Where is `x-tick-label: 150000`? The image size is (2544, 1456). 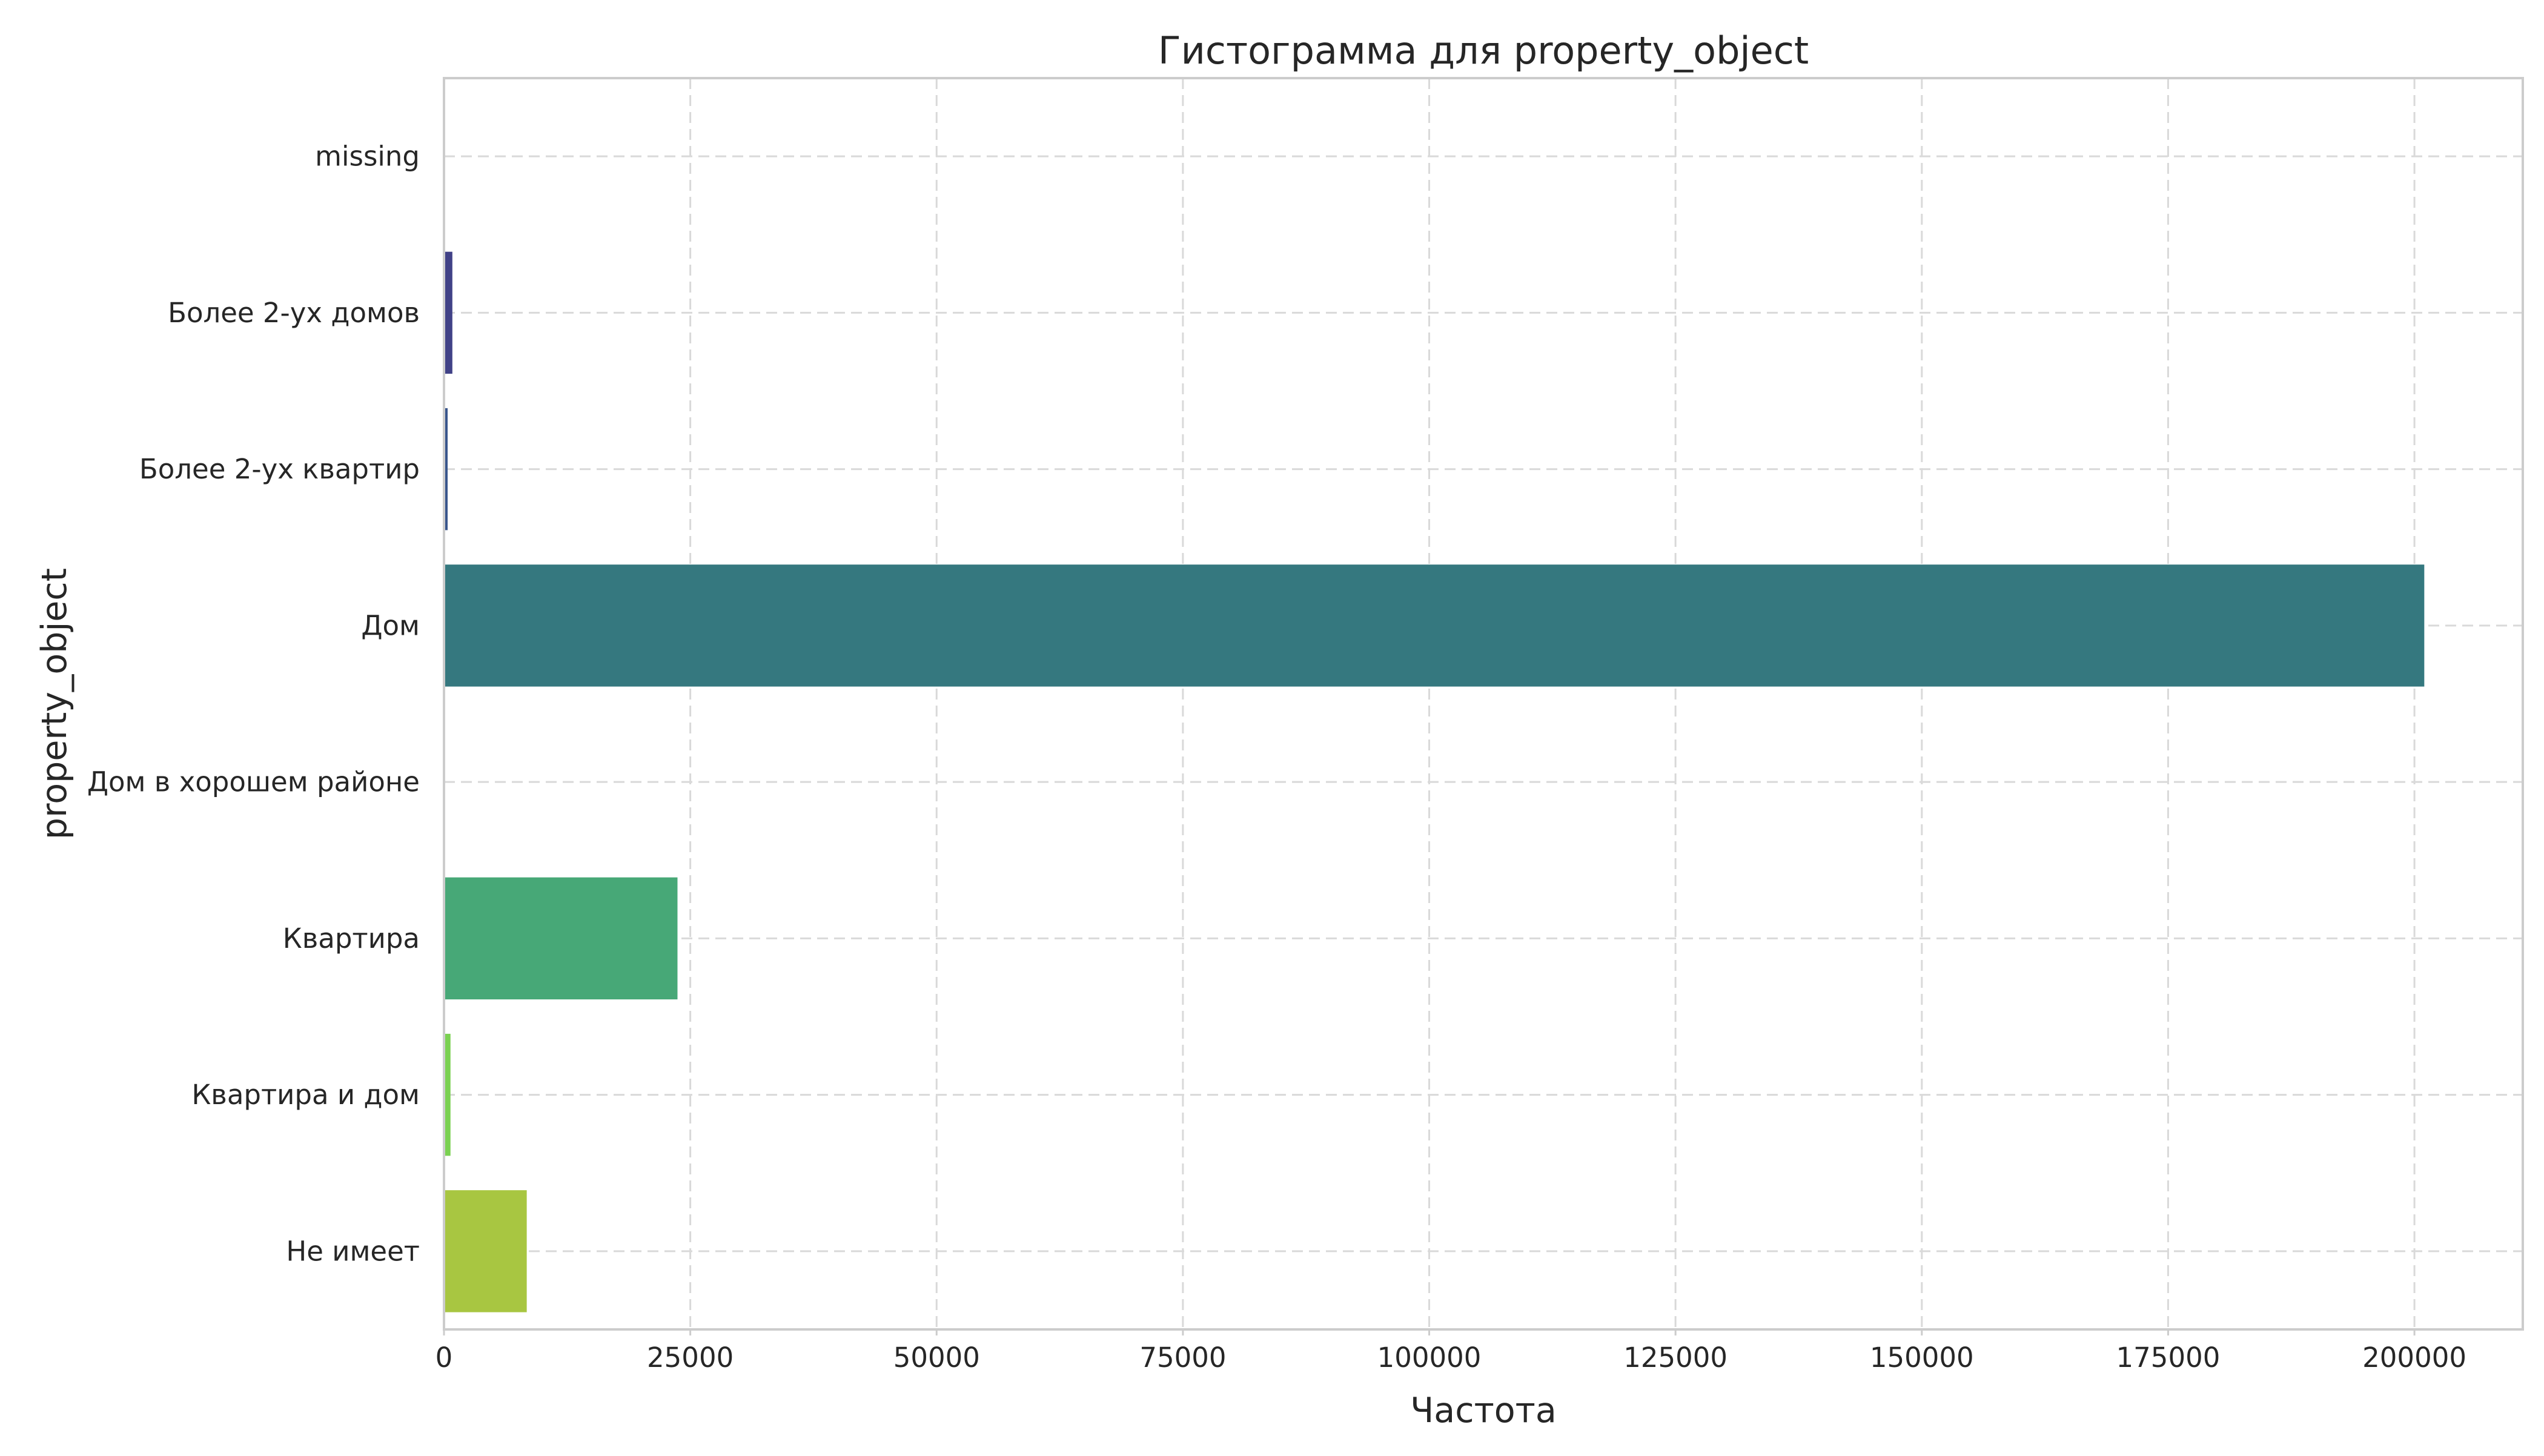
x-tick-label: 150000 is located at coordinates (1922, 1358).